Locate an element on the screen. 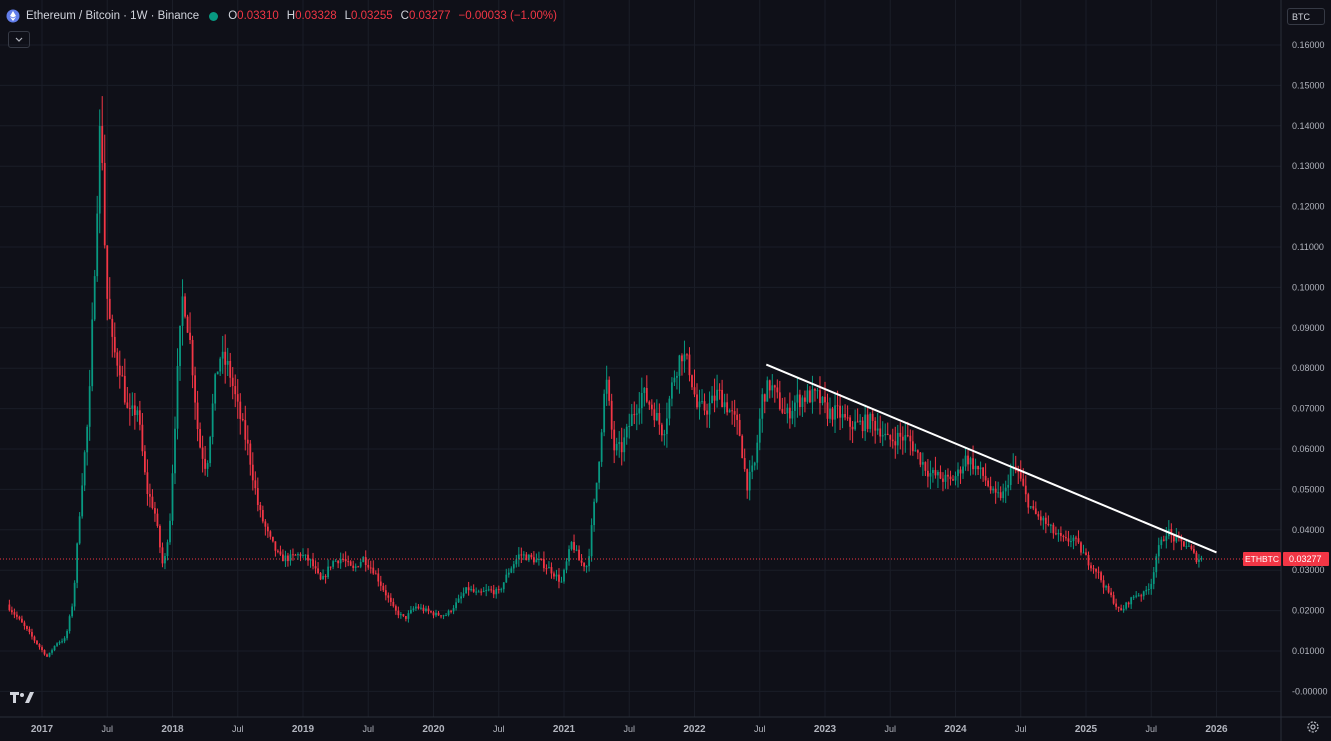 The width and height of the screenshot is (1331, 741). tradingview-logo-icon is located at coordinates (23, 699).